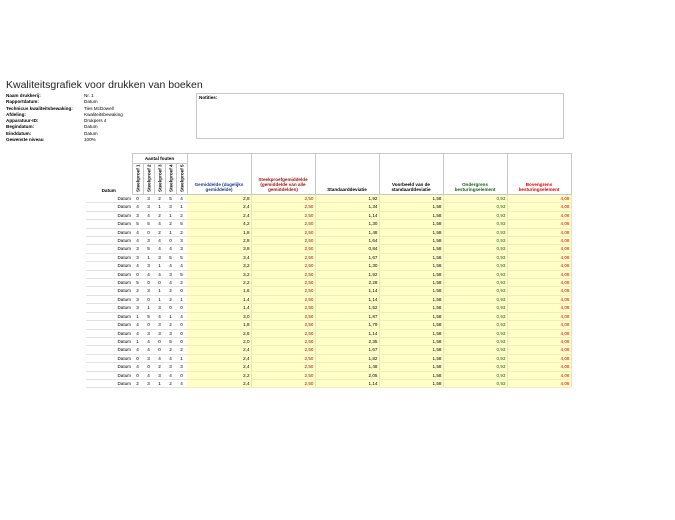 The width and height of the screenshot is (675, 520). What do you see at coordinates (159, 300) in the screenshot?
I see `cell-steekproef-3: 1` at bounding box center [159, 300].